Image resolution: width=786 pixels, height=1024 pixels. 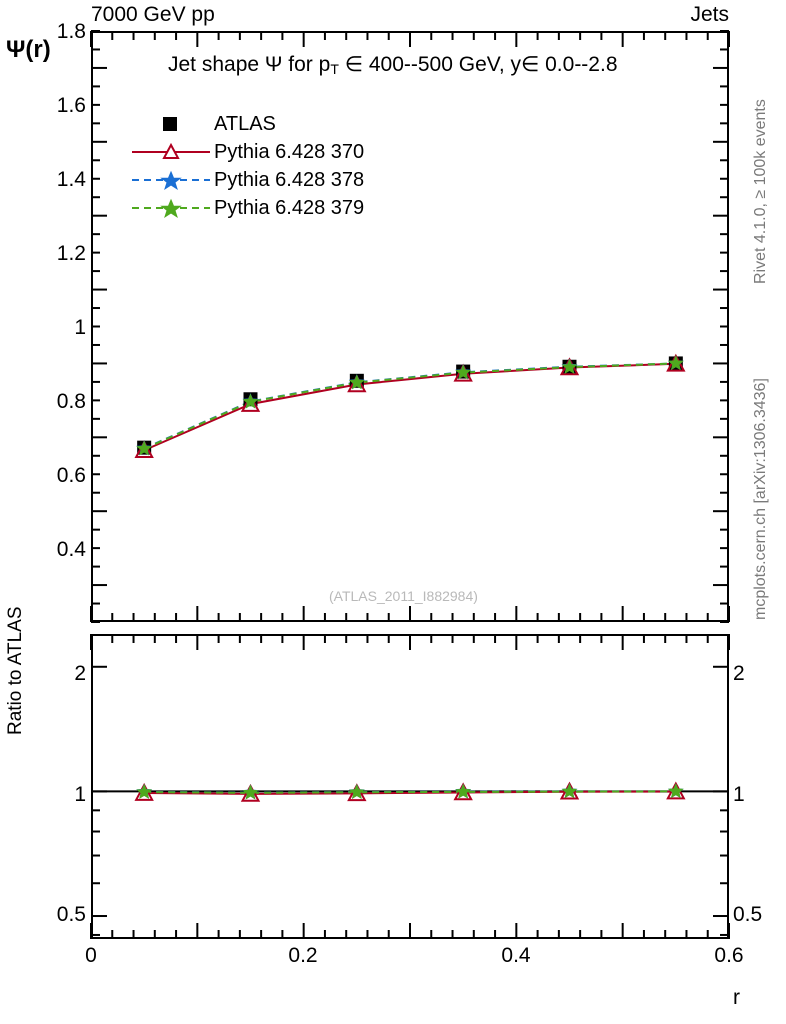 I want to click on y-tick-main-7: 0.6, so click(x=71, y=475).